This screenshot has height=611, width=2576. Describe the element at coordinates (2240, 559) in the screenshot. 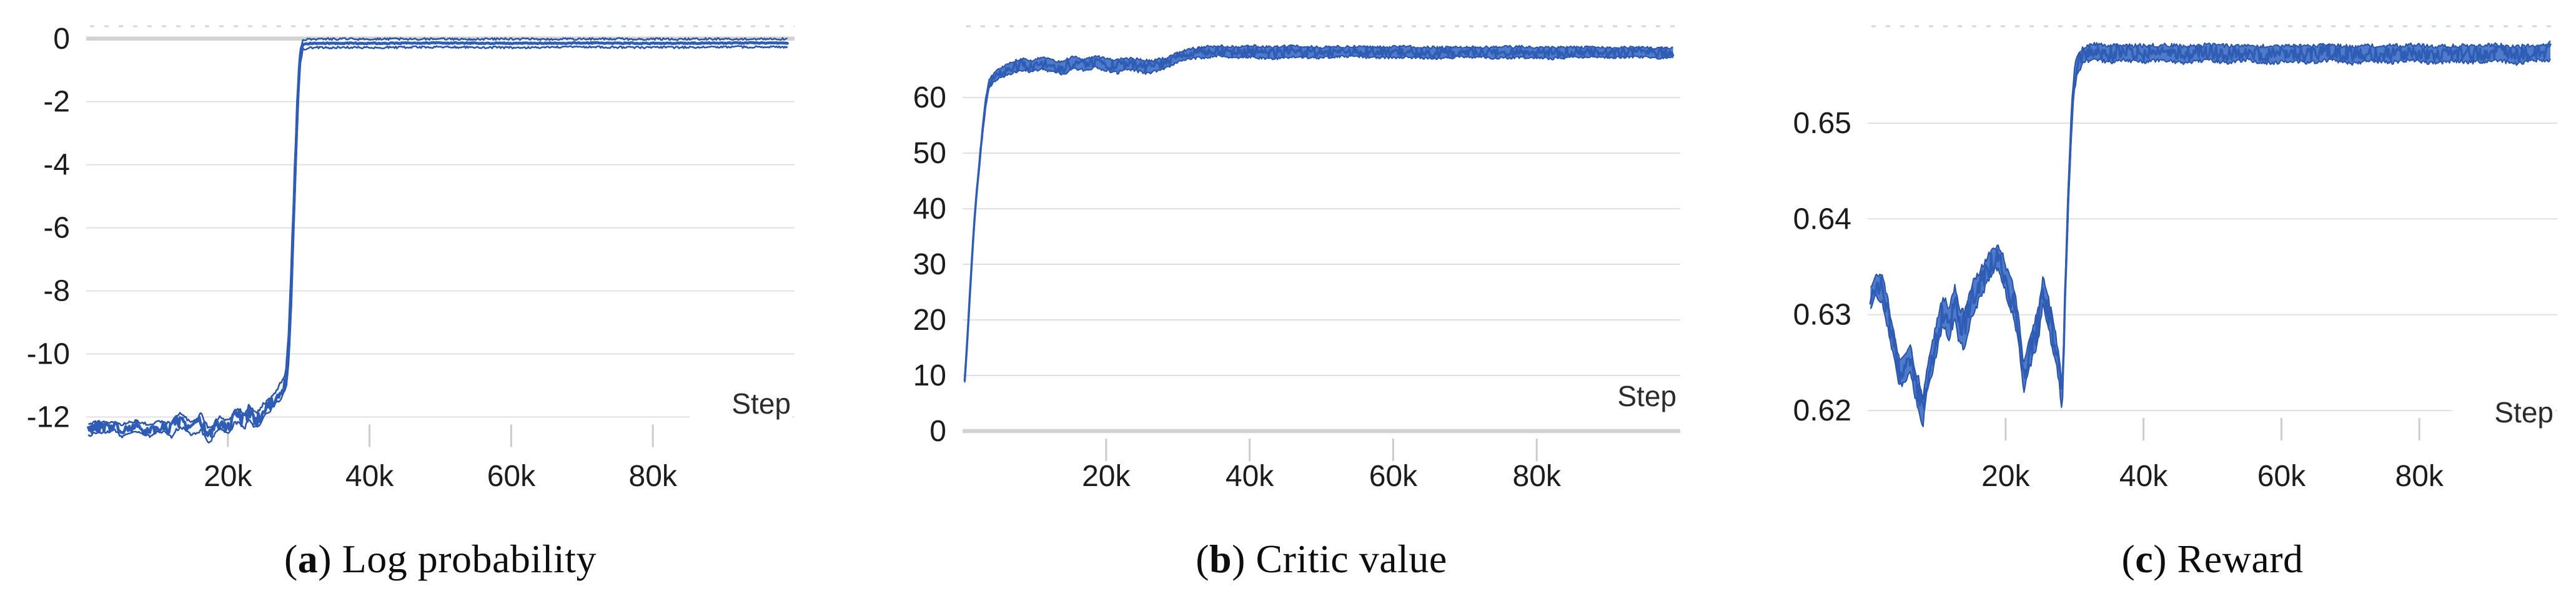

I see `caption-text: Reward` at that location.